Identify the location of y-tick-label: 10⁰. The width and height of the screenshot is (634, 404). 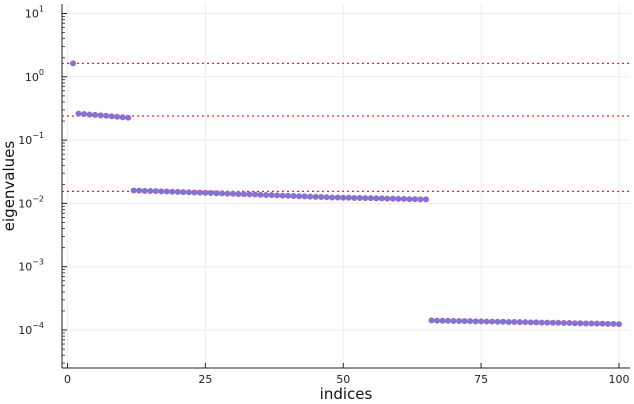
(34, 76).